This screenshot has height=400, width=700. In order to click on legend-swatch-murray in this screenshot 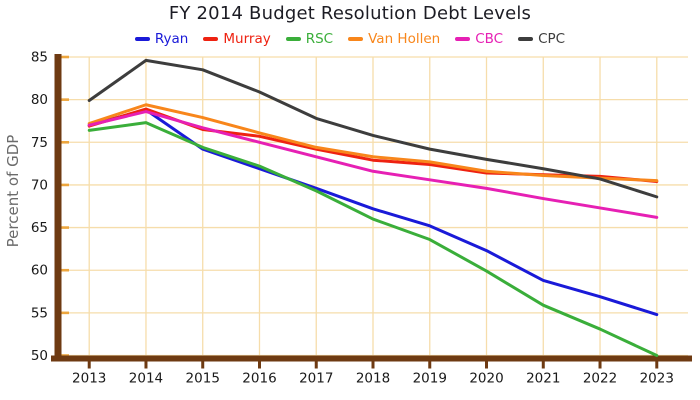, I will do `click(211, 39)`.